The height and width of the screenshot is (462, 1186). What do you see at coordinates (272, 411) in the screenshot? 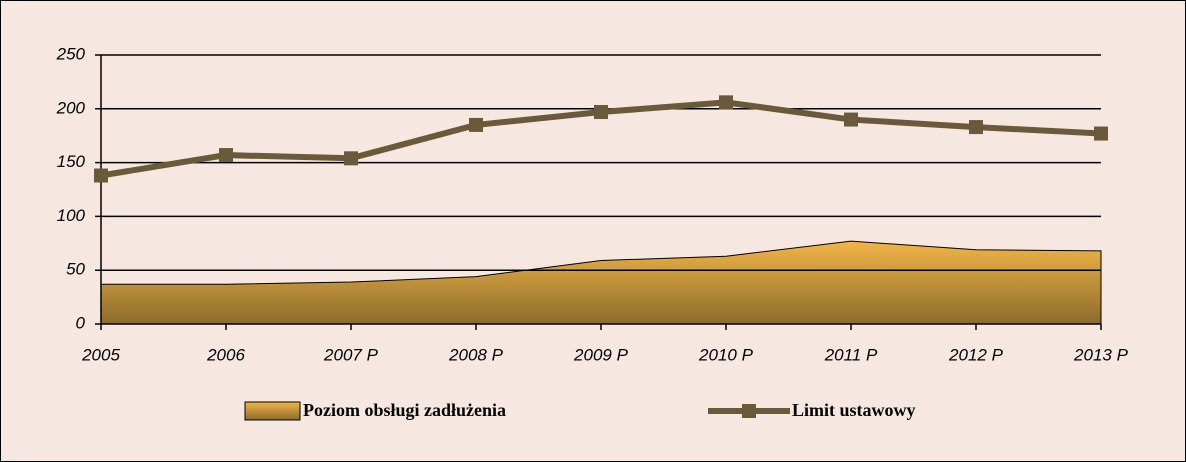
I see `legend-swatch` at bounding box center [272, 411].